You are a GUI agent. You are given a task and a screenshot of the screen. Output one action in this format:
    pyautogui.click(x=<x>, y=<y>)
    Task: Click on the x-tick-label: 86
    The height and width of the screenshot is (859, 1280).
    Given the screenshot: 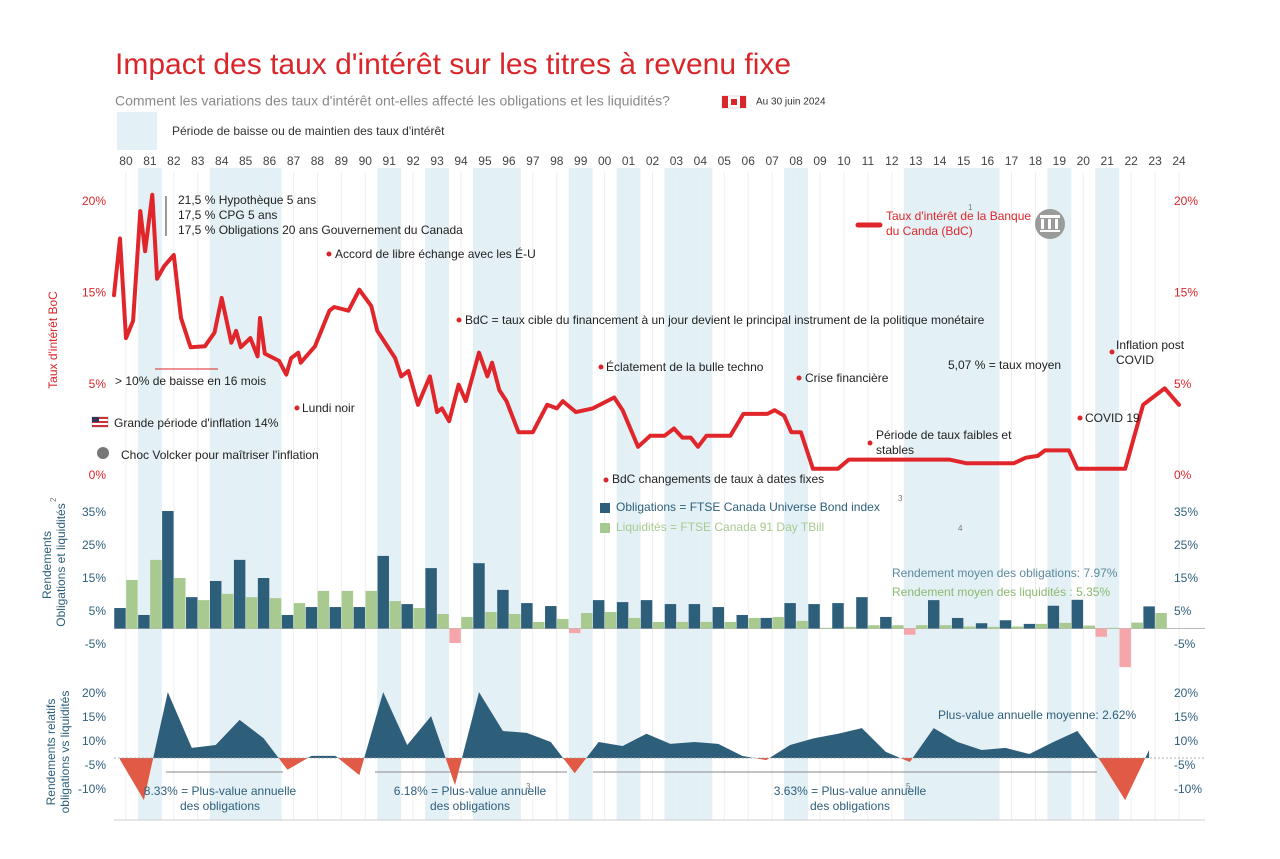 What is the action you would take?
    pyautogui.click(x=270, y=161)
    